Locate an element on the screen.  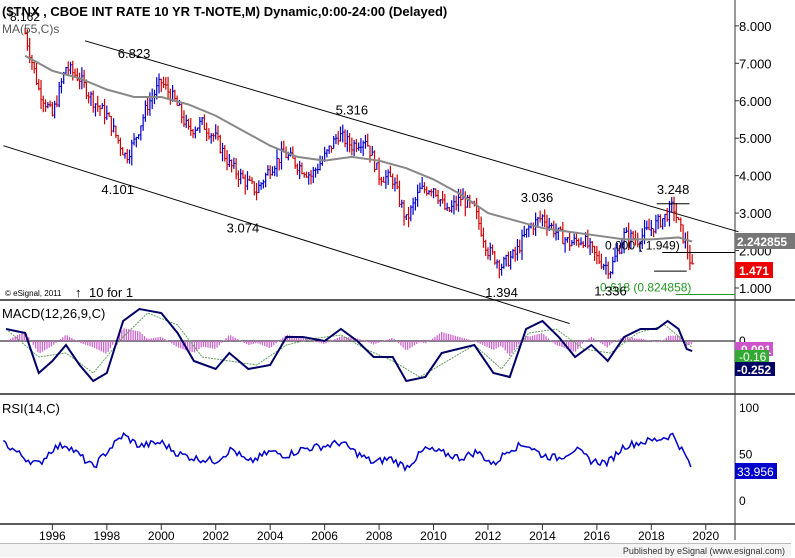
rsi-series is located at coordinates (347, 452).